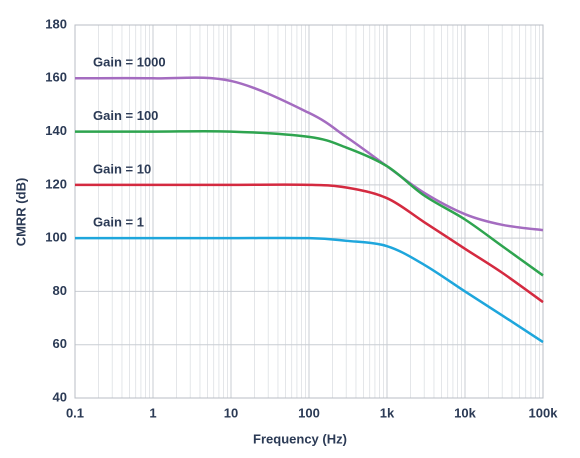 Image resolution: width=580 pixels, height=458 pixels. What do you see at coordinates (60, 290) in the screenshot?
I see `y-tick-label: 80` at bounding box center [60, 290].